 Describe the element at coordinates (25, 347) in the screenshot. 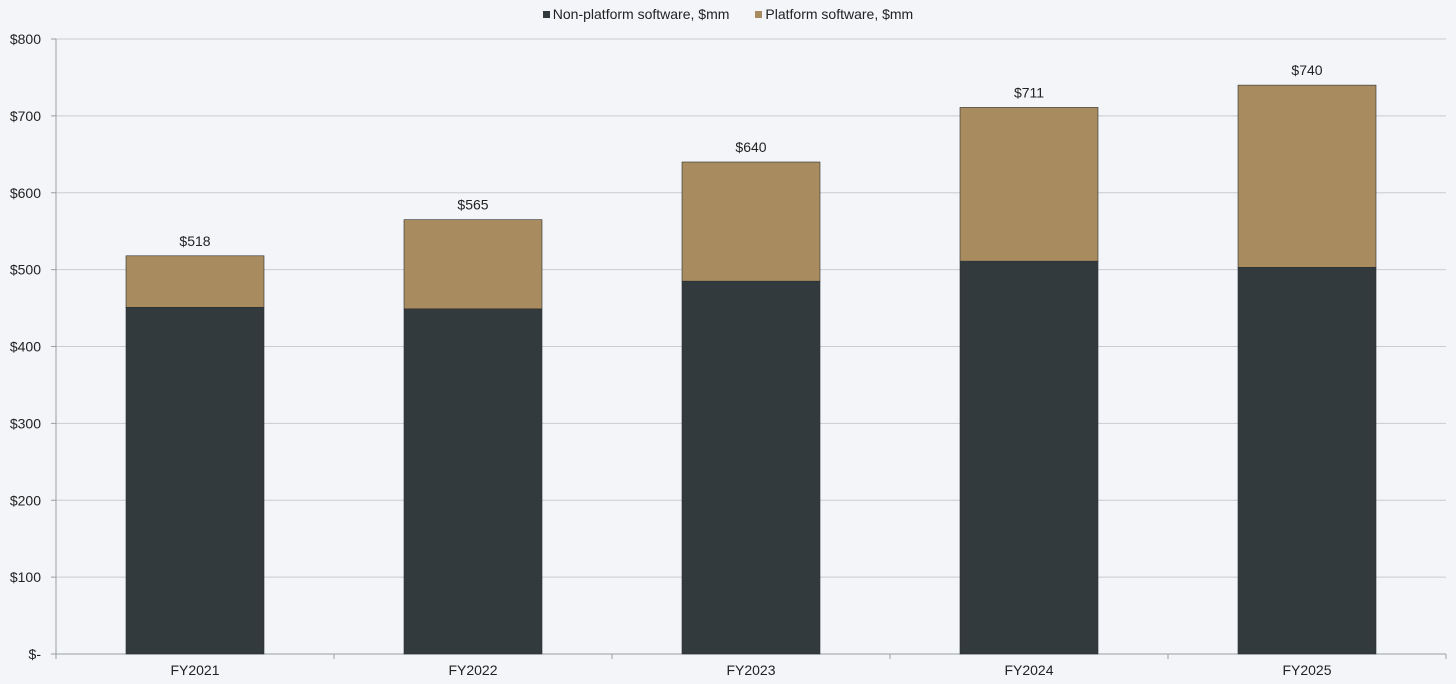

I see `y-tick-label: $400` at that location.